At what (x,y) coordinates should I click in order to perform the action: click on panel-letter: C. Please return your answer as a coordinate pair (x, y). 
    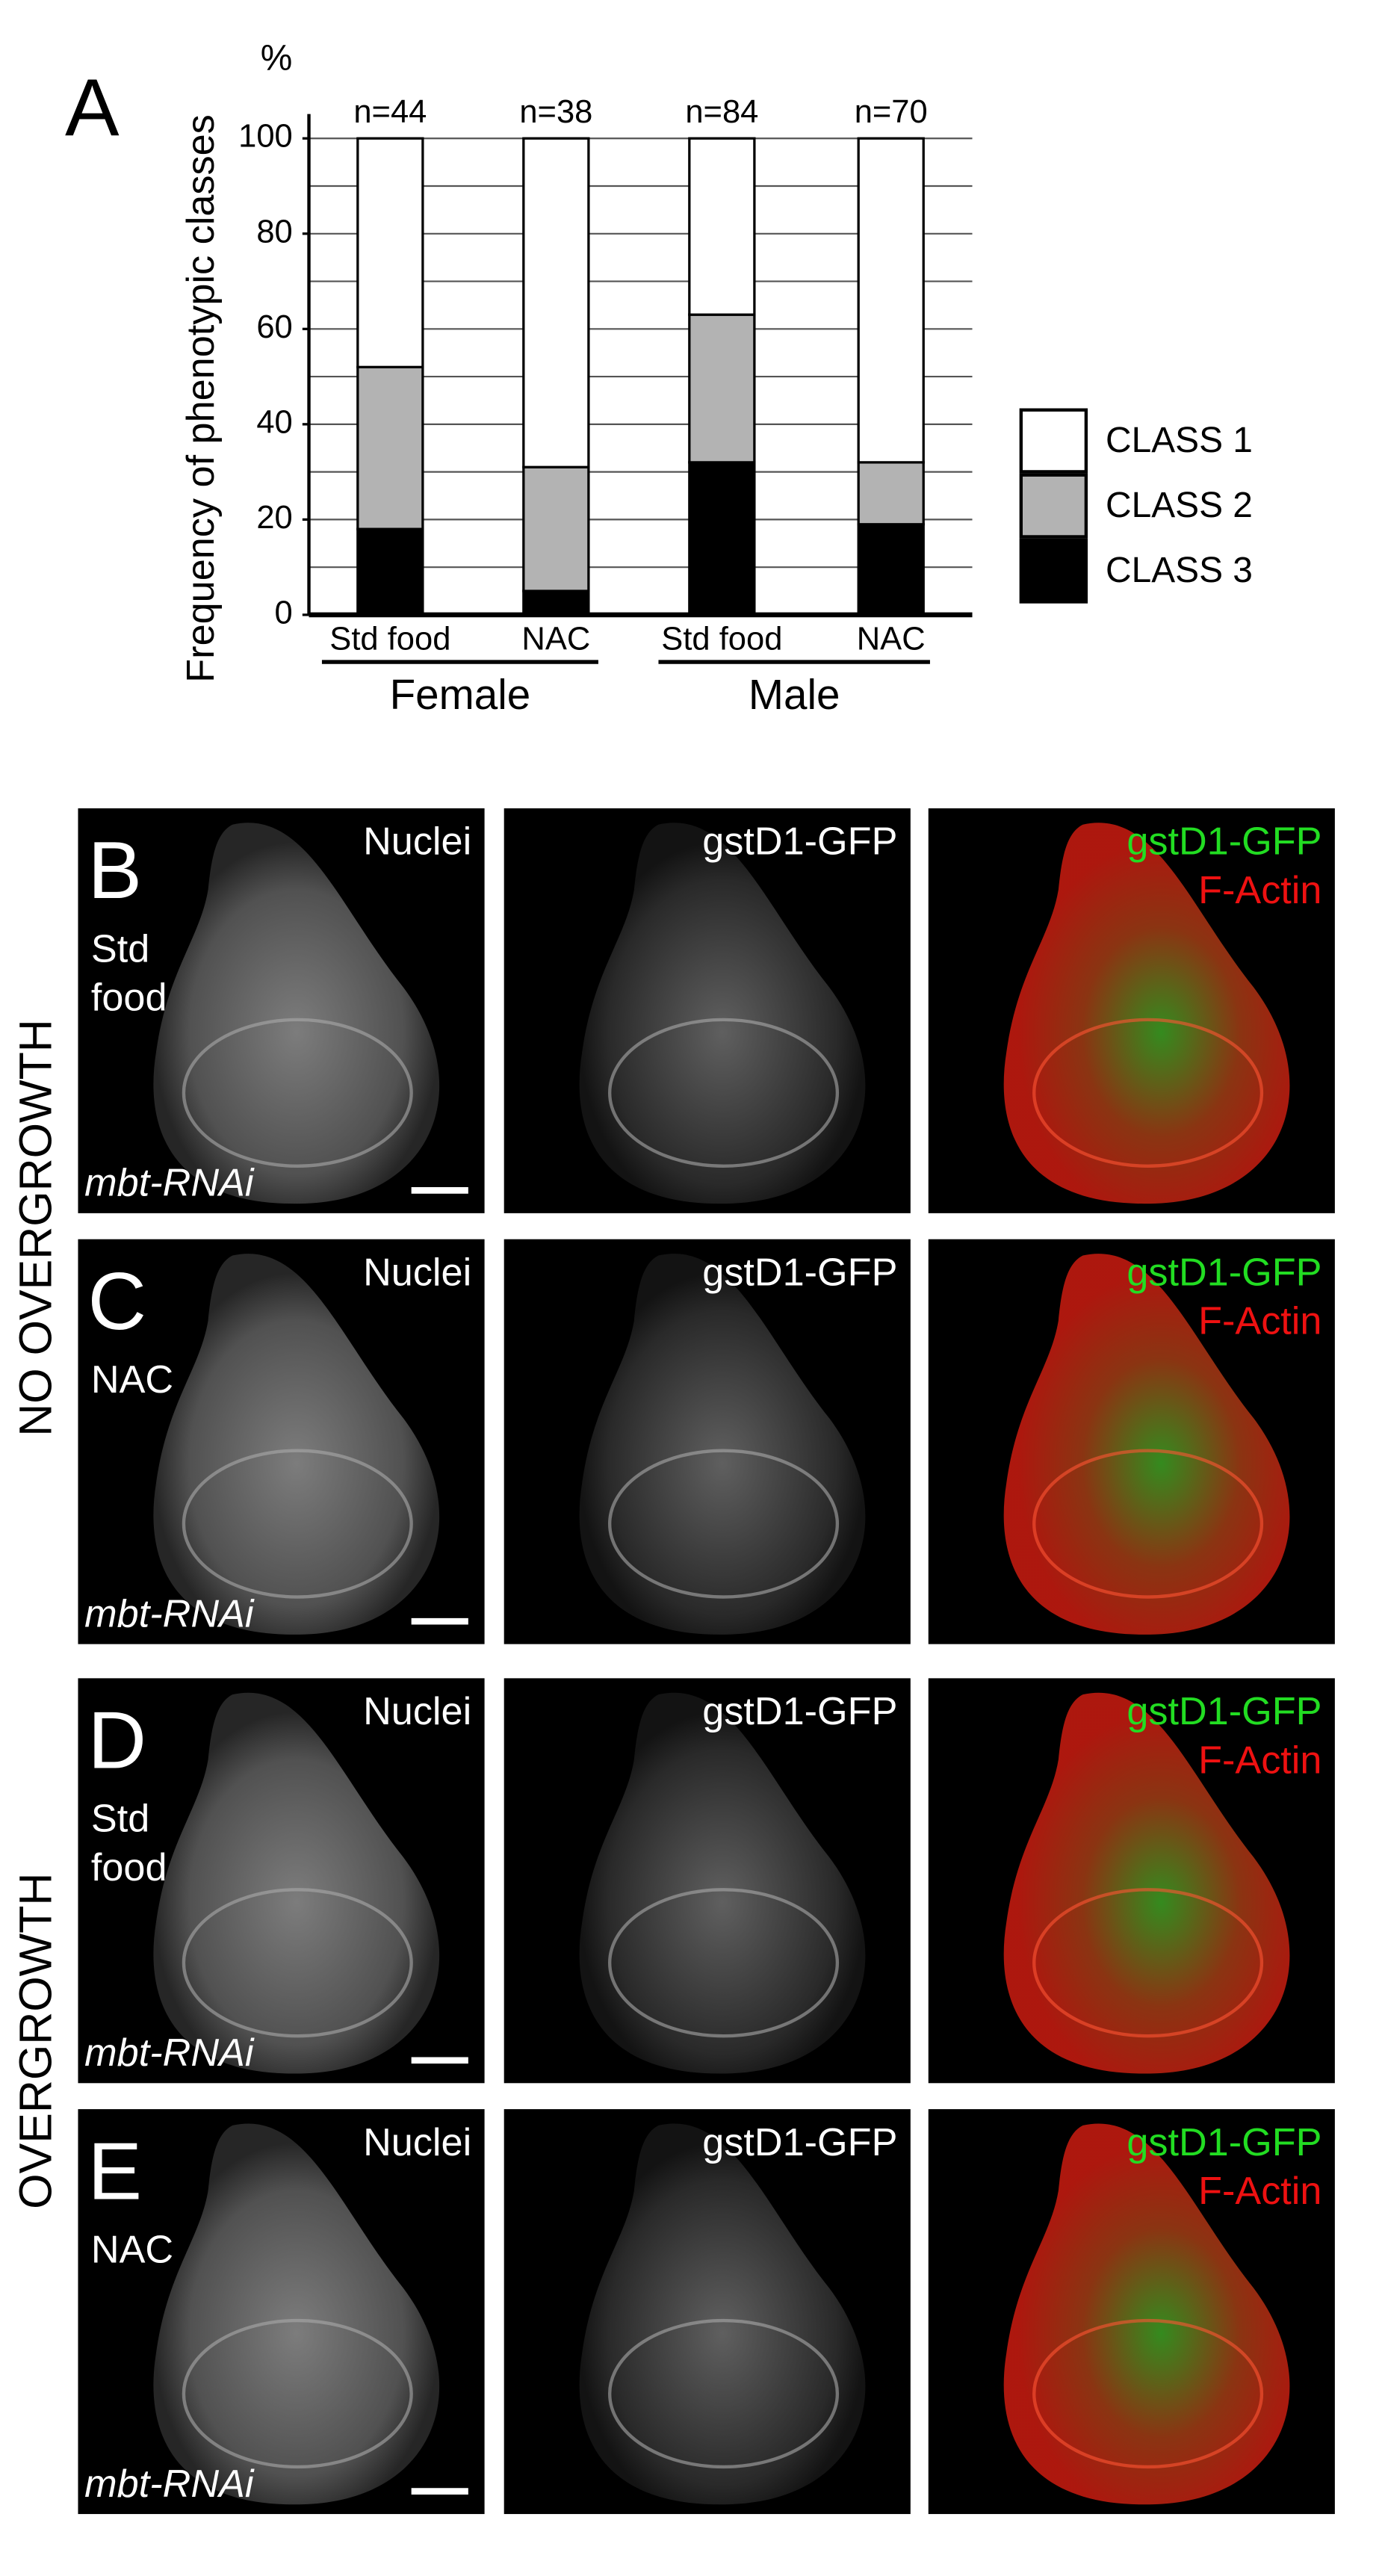
    Looking at the image, I should click on (118, 1301).